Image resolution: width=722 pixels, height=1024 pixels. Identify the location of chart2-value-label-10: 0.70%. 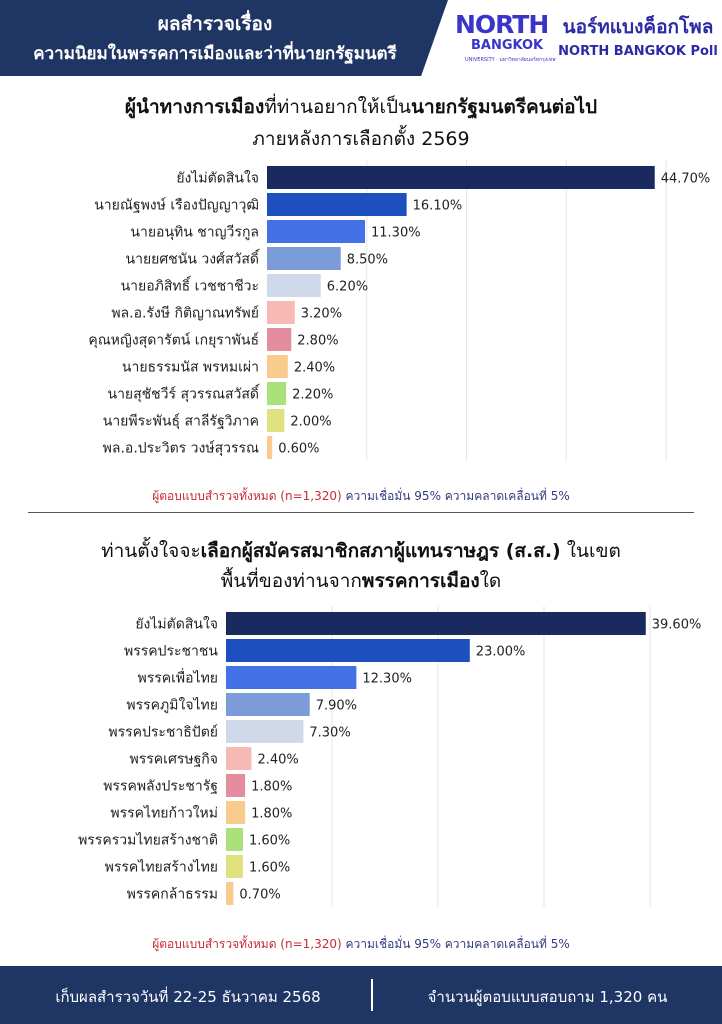
(259, 895).